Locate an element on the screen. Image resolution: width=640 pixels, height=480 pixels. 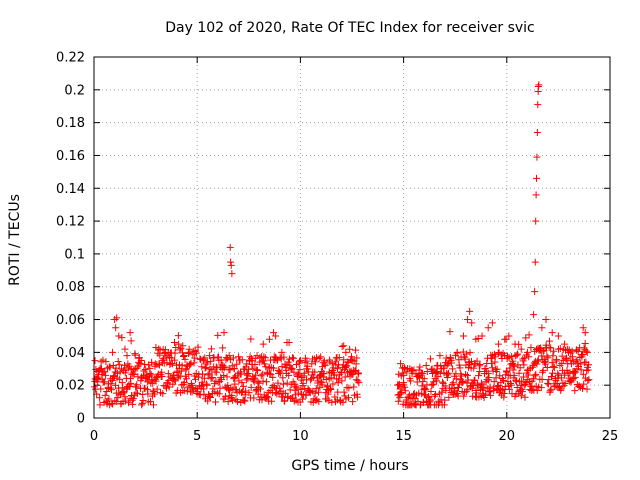
x-tick-label: 0 is located at coordinates (94, 436).